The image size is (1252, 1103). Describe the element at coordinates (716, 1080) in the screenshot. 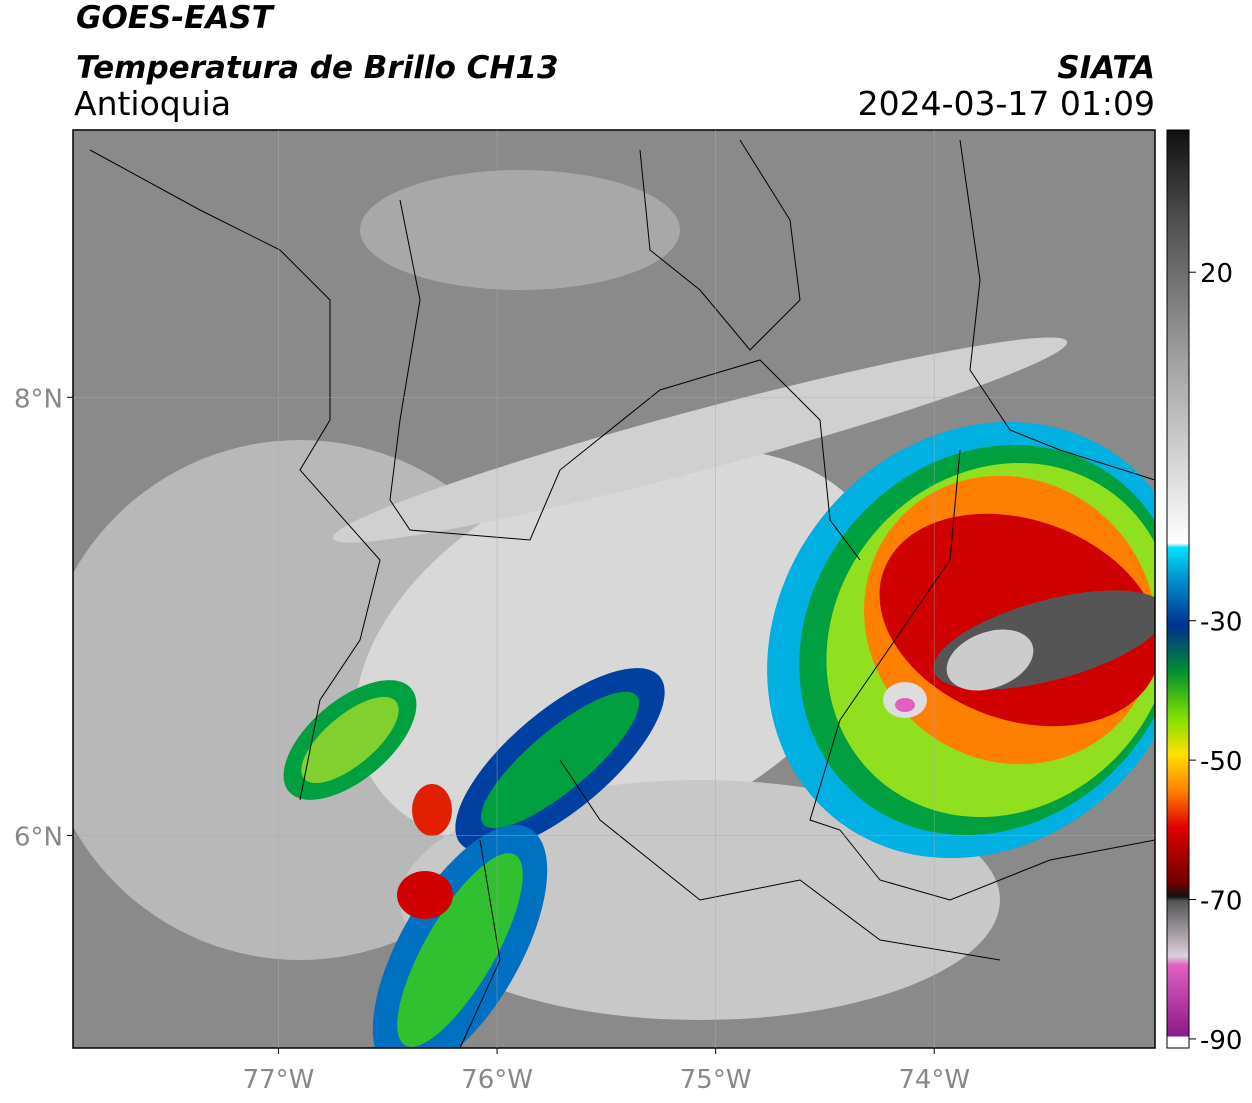

I see `x-tick-label: 75°W` at that location.